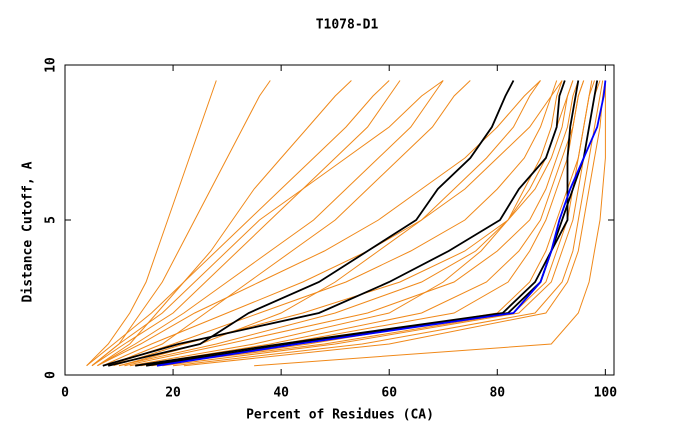 This screenshot has height=440, width=680. I want to click on y-axis-label: Distance Cutoff, A, so click(28, 231).